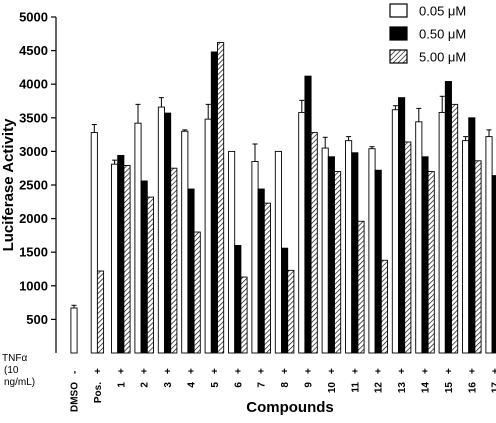  Describe the element at coordinates (442, 11) in the screenshot. I see `legend-label: 0.05 μM` at that location.